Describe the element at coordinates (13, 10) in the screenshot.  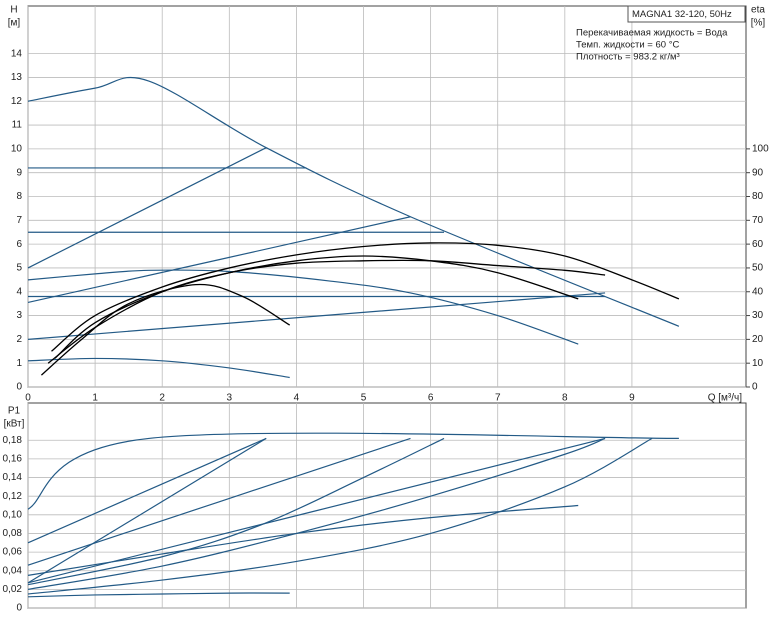
I see `y-label: H` at that location.